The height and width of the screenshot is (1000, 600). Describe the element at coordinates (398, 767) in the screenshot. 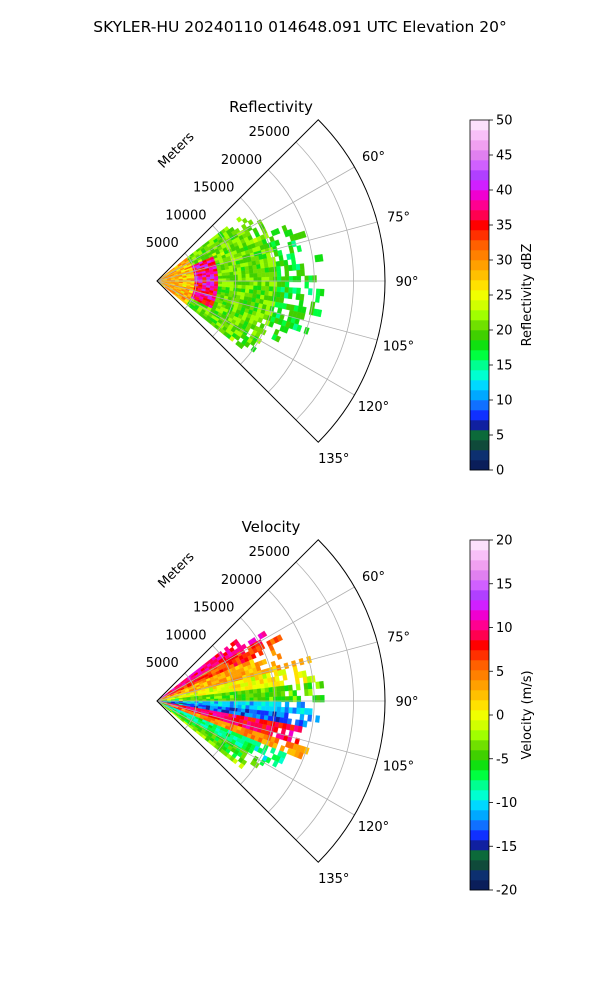

I see `azimuth-tick-label: 105°` at that location.